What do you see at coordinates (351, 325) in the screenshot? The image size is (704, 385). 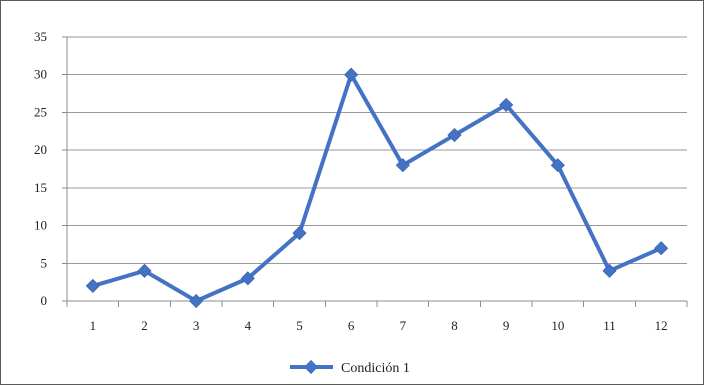 I see `x-tick-label: 6` at bounding box center [351, 325].